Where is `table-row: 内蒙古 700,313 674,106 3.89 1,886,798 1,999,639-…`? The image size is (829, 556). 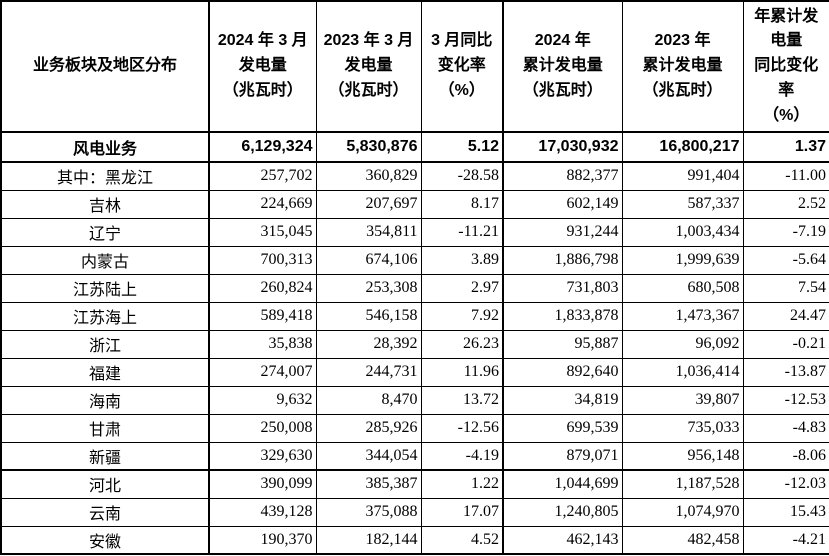
table-row: 内蒙古 700,313 674,106 3.89 1,886,798 1,999,639-… is located at coordinates (414, 260).